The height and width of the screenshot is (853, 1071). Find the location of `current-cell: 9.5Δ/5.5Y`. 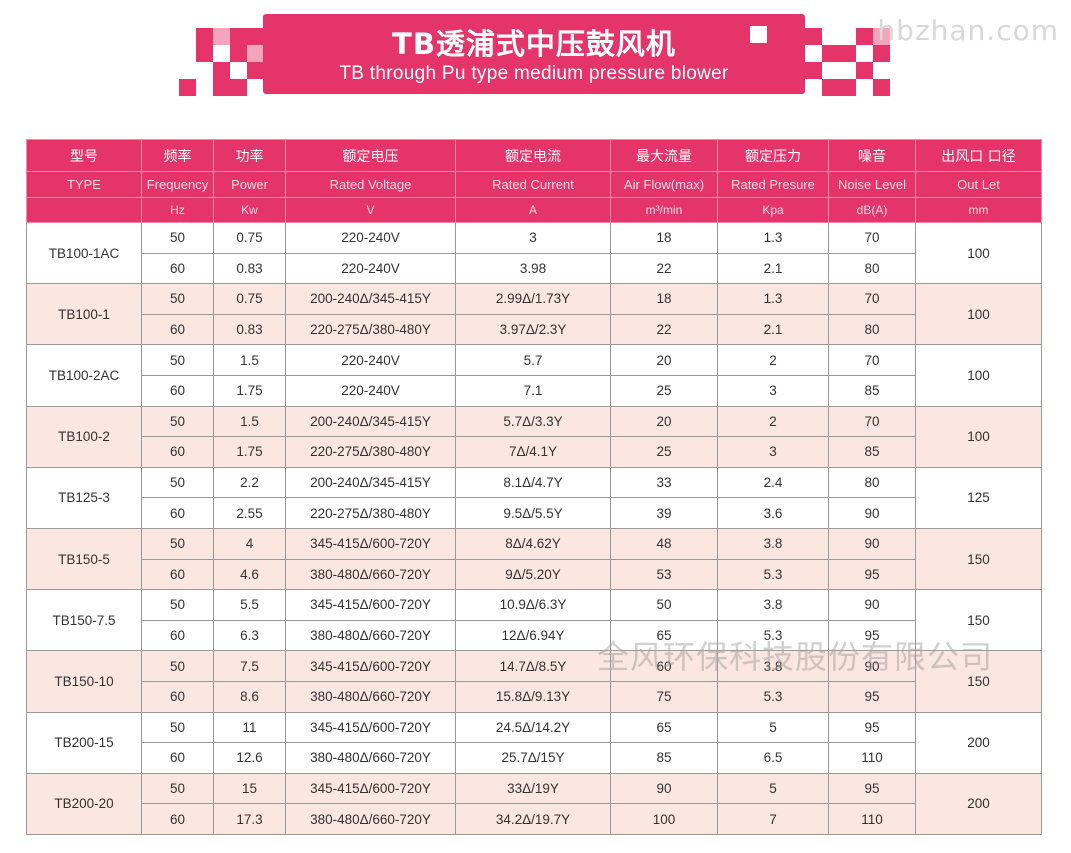

current-cell: 9.5Δ/5.5Y is located at coordinates (533, 513).